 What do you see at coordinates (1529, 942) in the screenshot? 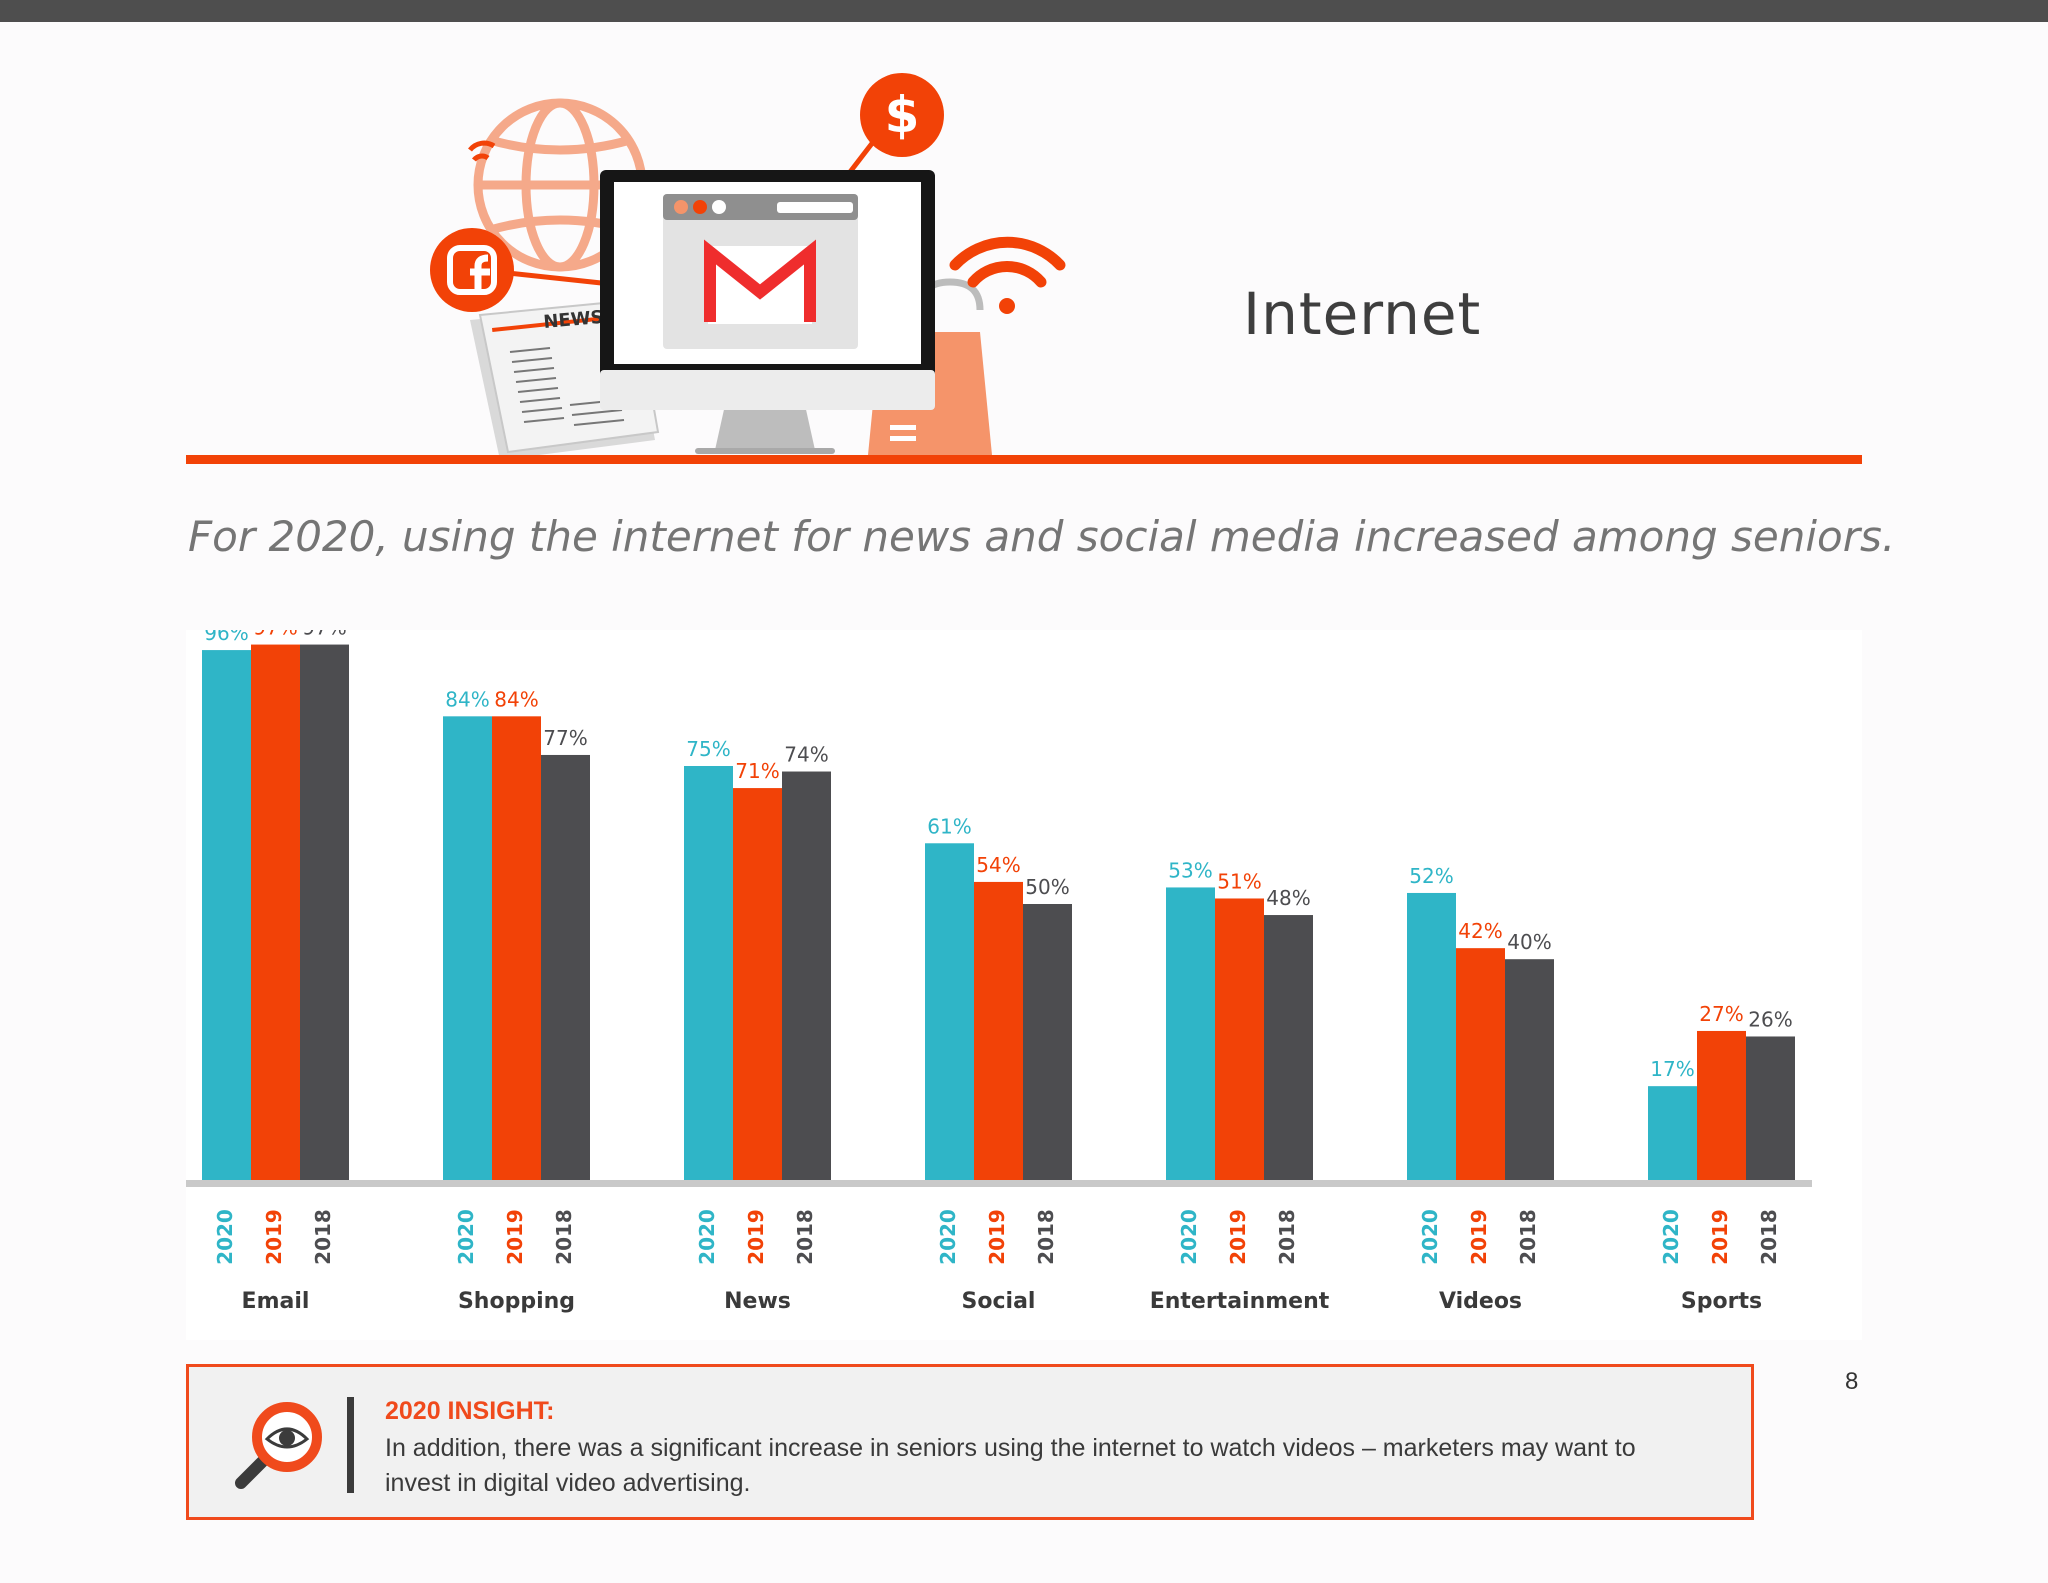
I see `data-label: 40%` at bounding box center [1529, 942].